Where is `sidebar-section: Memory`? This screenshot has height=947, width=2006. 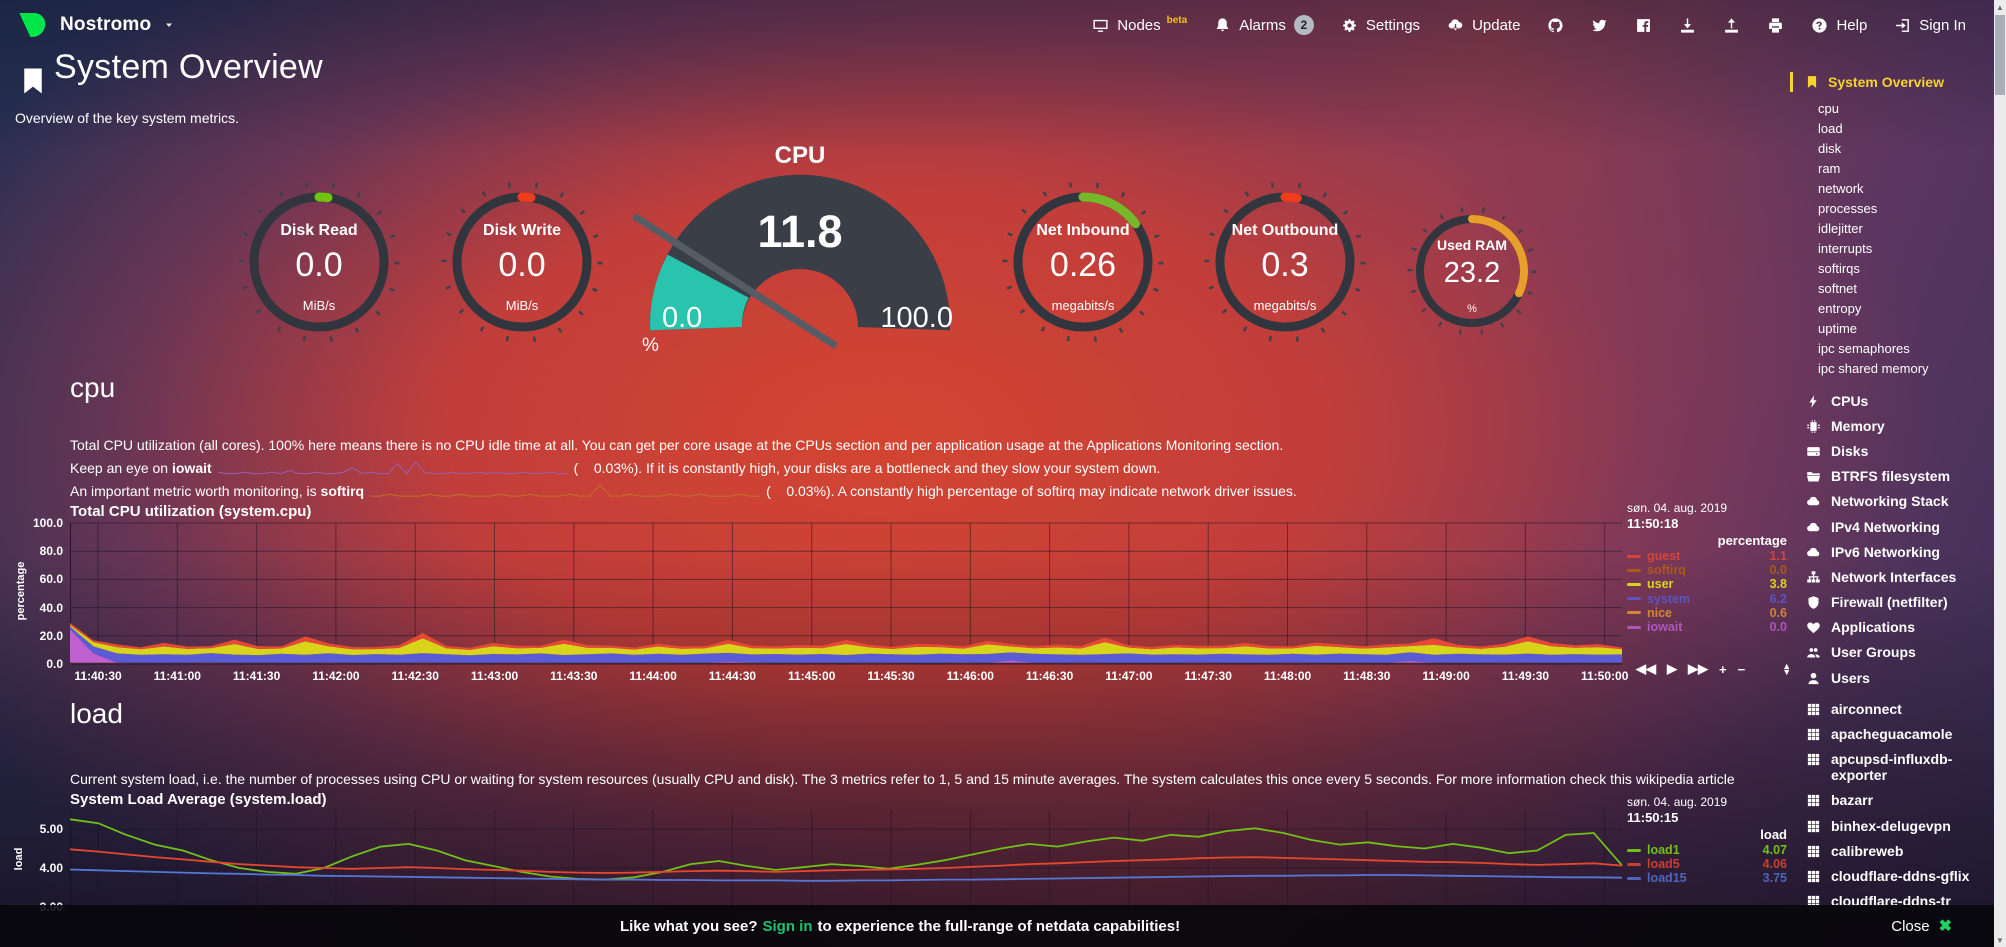 sidebar-section: Memory is located at coordinates (1896, 425).